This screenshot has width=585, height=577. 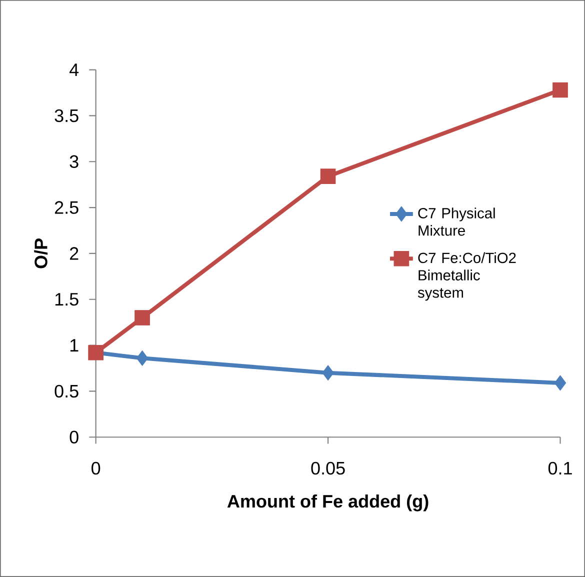 What do you see at coordinates (74, 345) in the screenshot?
I see `y-tick-label: 1` at bounding box center [74, 345].